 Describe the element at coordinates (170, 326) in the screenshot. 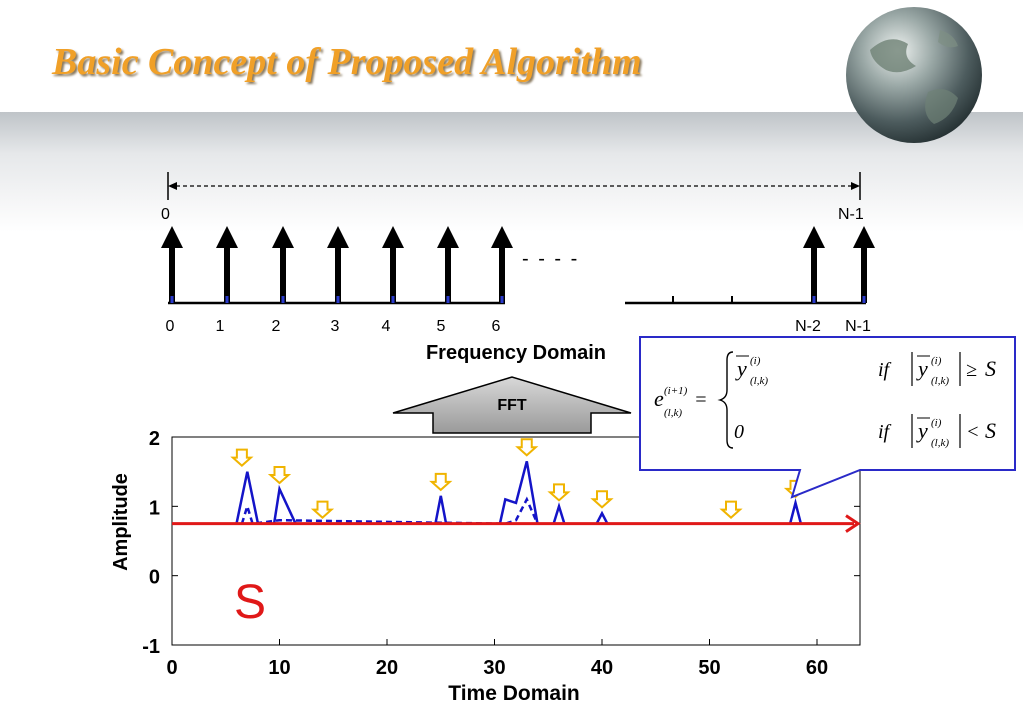

I see `bin-label: 0` at that location.